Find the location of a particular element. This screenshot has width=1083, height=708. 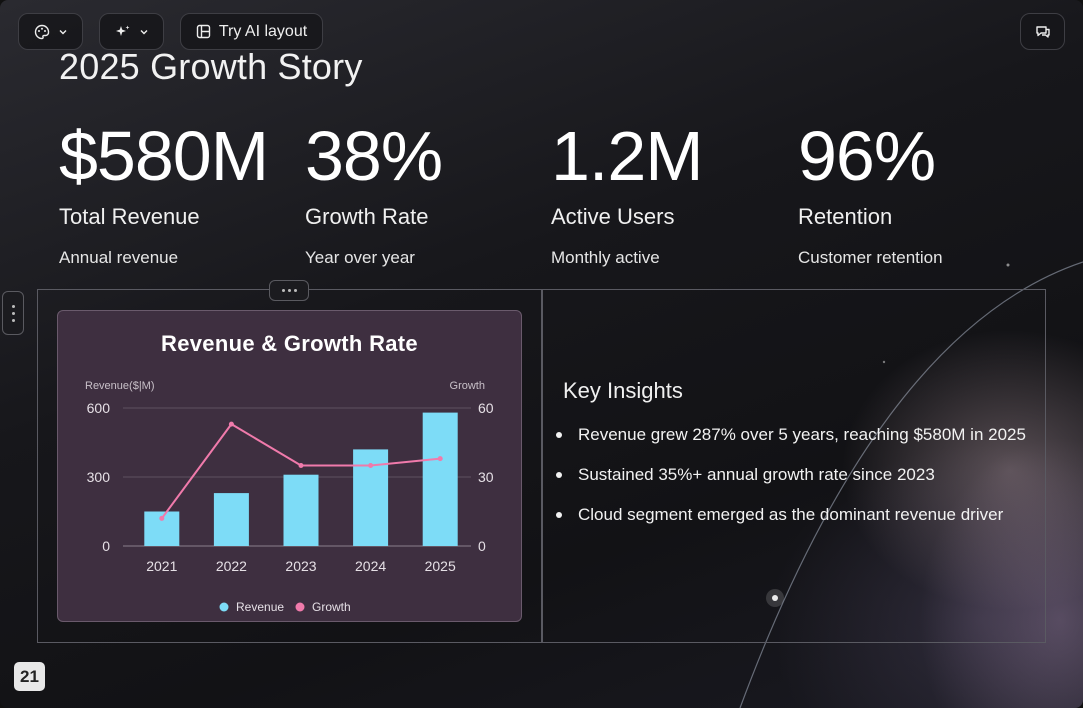

y-tick-label: 300 is located at coordinates (99, 477).